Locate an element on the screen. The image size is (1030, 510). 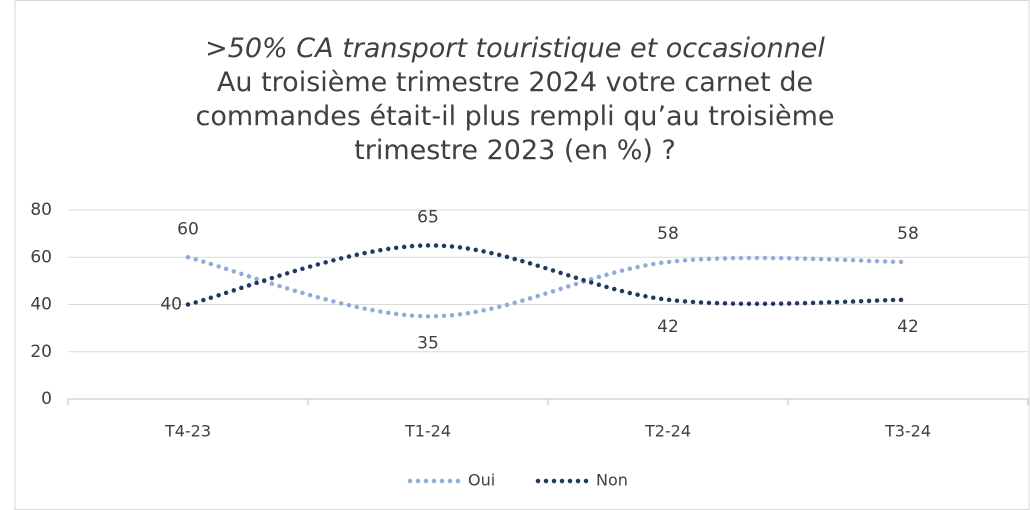
data-label: 40 is located at coordinates (171, 305).